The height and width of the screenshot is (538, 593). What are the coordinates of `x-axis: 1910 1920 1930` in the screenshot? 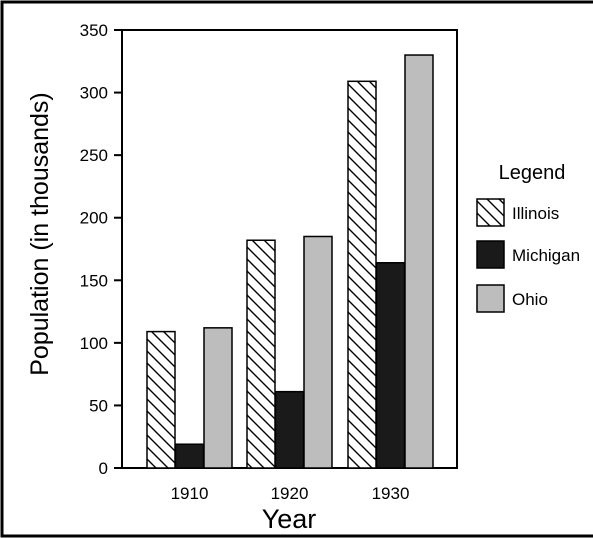 It's located at (290, 493).